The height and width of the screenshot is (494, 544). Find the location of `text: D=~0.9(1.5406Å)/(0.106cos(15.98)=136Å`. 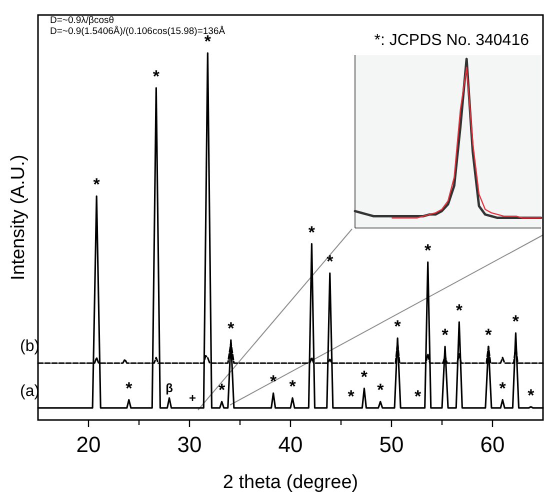

text: D=~0.9(1.5406Å)/(0.106cos(15.98)=136Å is located at coordinates (138, 31).